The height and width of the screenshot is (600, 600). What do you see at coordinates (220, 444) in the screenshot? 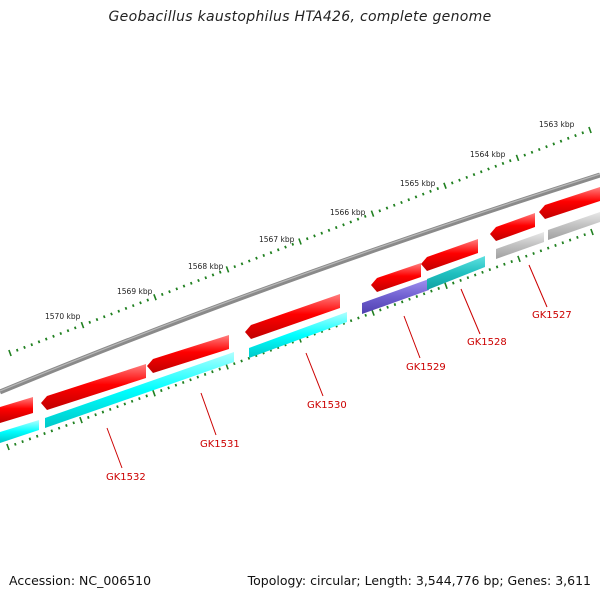
I see `gene-label: GK1531` at bounding box center [220, 444].